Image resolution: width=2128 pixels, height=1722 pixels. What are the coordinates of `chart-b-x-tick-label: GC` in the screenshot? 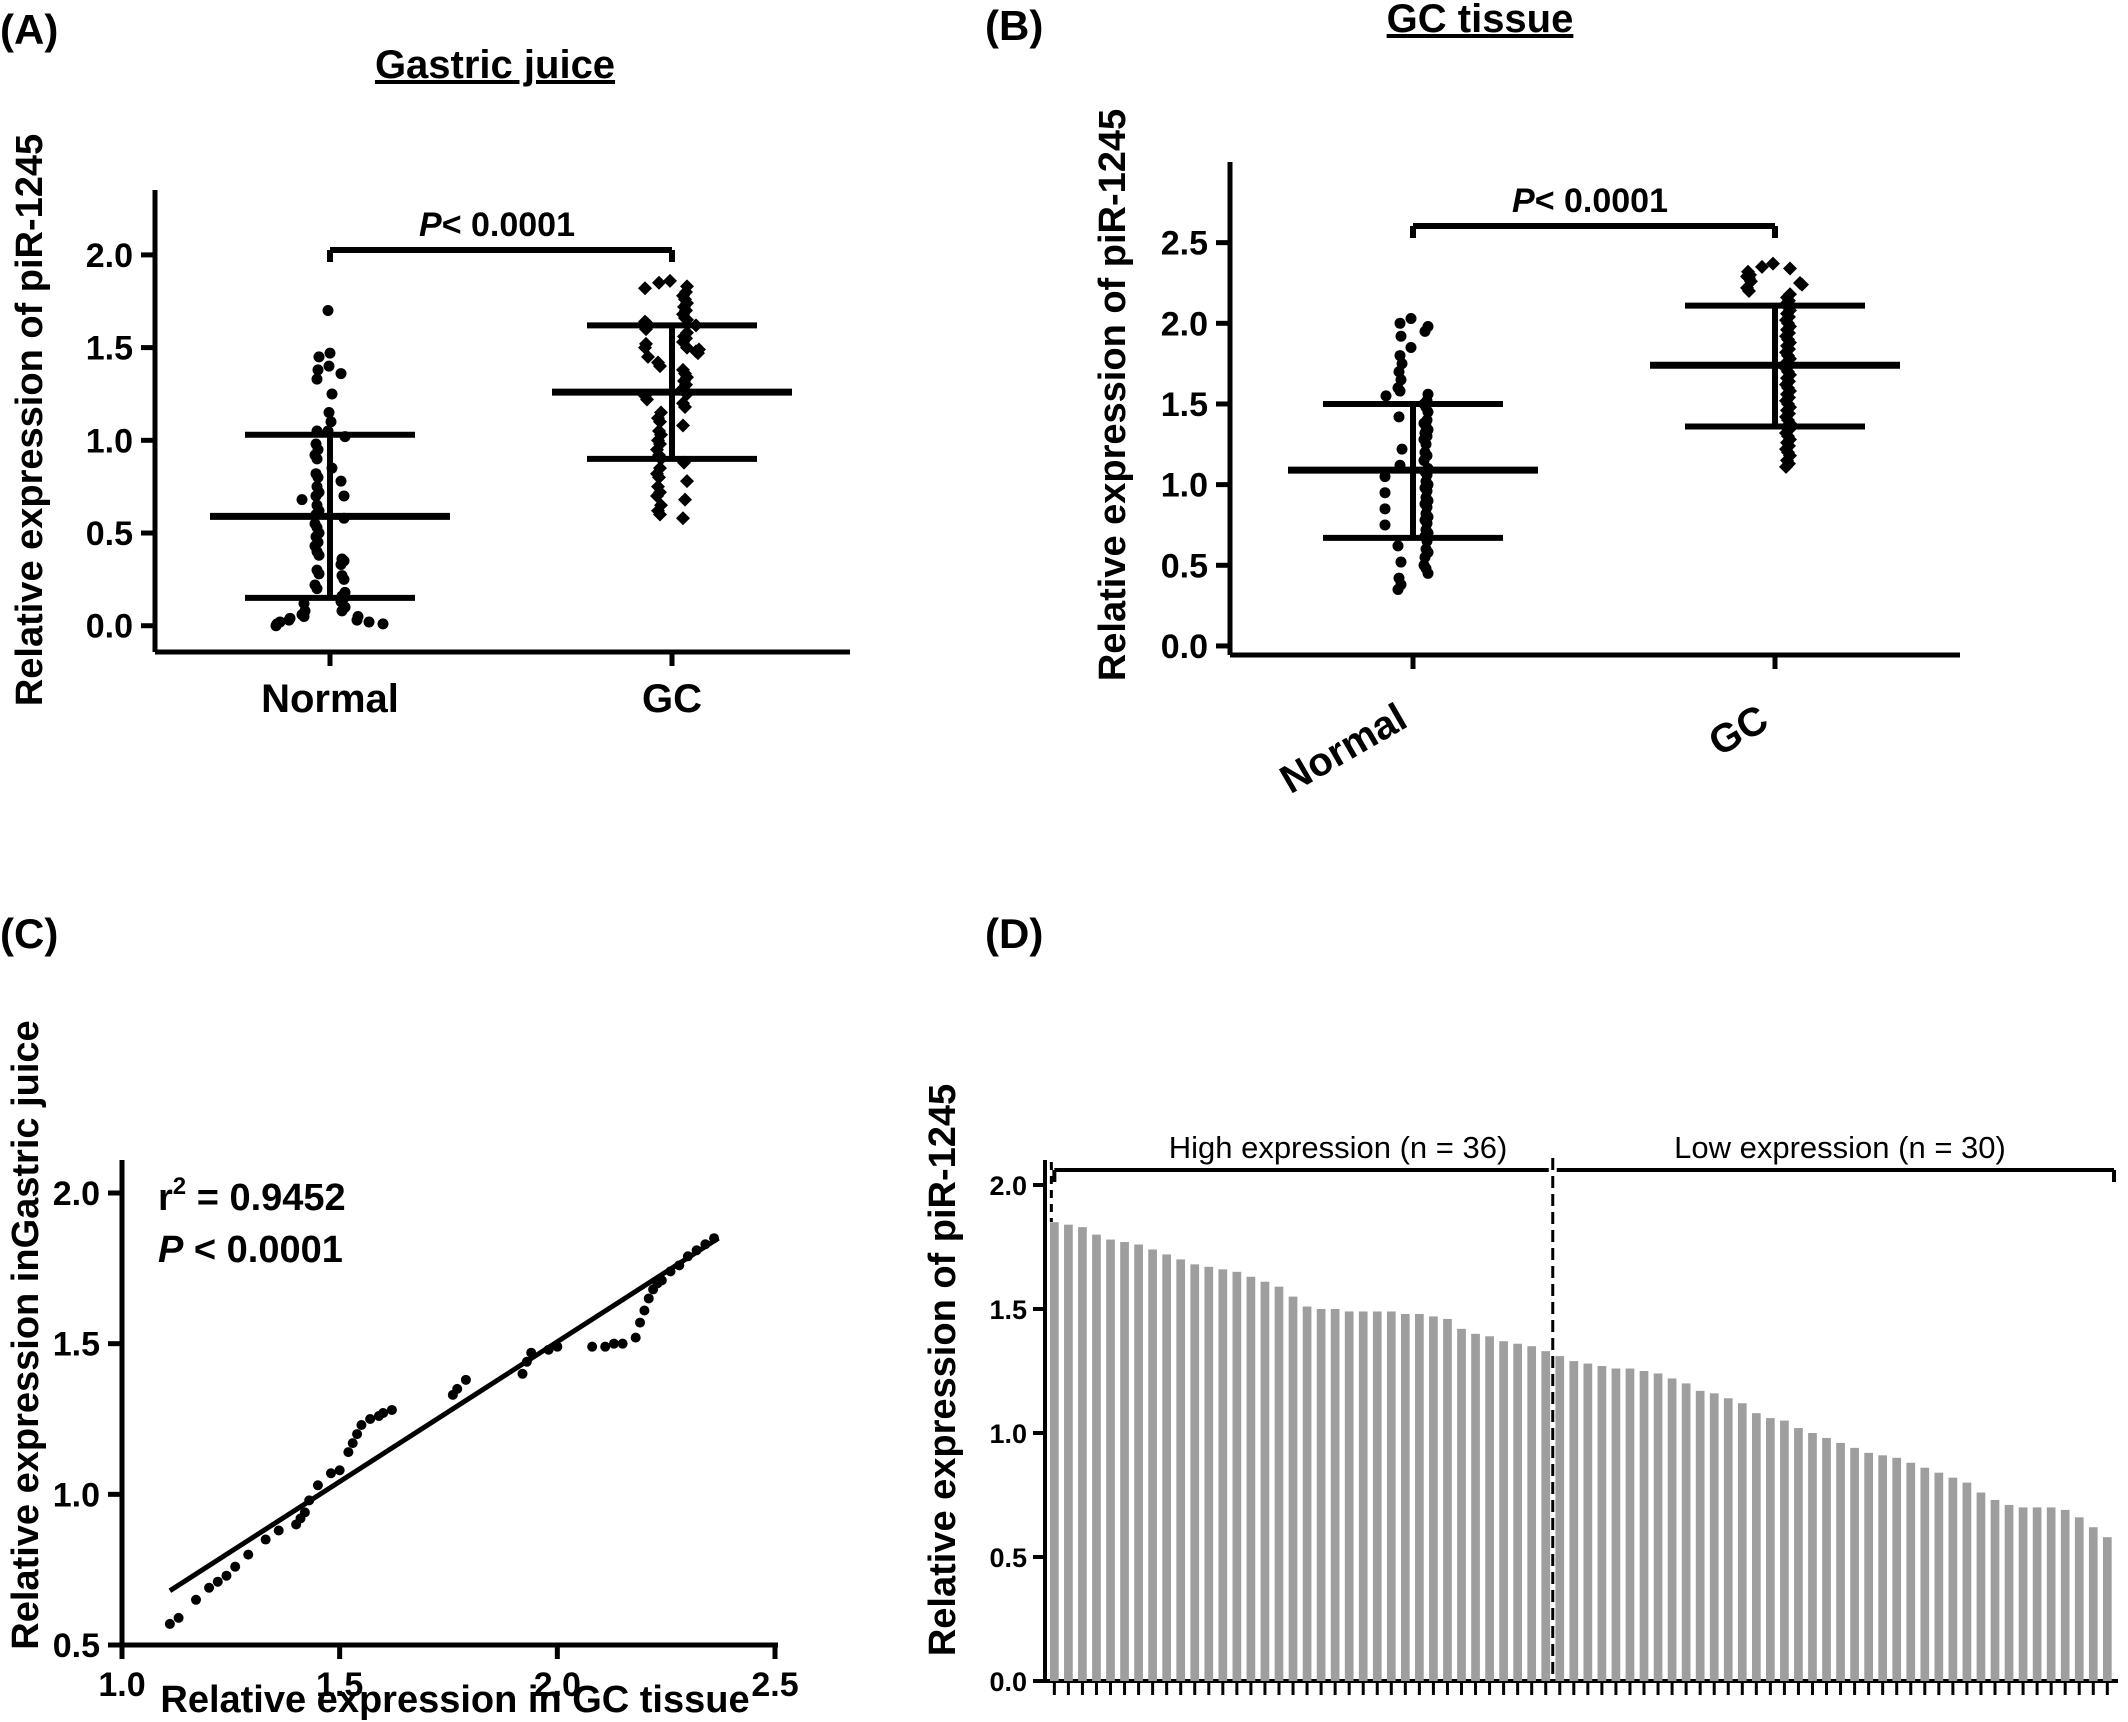 It's located at (1739, 731).